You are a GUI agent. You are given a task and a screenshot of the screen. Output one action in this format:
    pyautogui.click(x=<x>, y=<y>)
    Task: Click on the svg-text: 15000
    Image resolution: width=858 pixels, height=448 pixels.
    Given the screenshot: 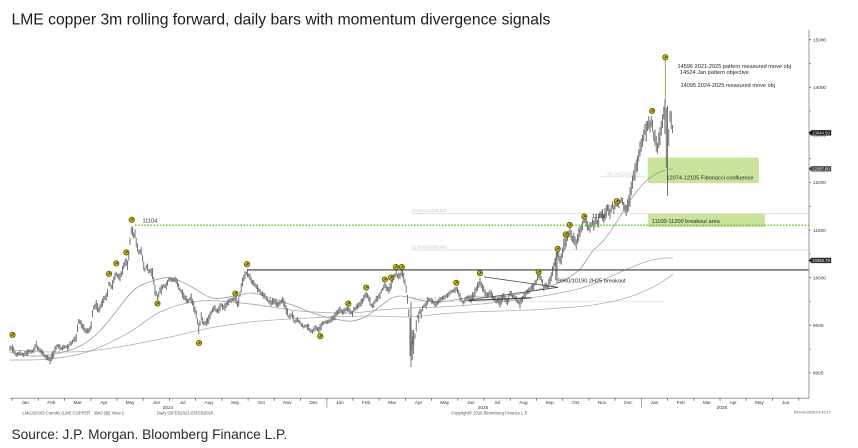 What is the action you would take?
    pyautogui.click(x=819, y=39)
    